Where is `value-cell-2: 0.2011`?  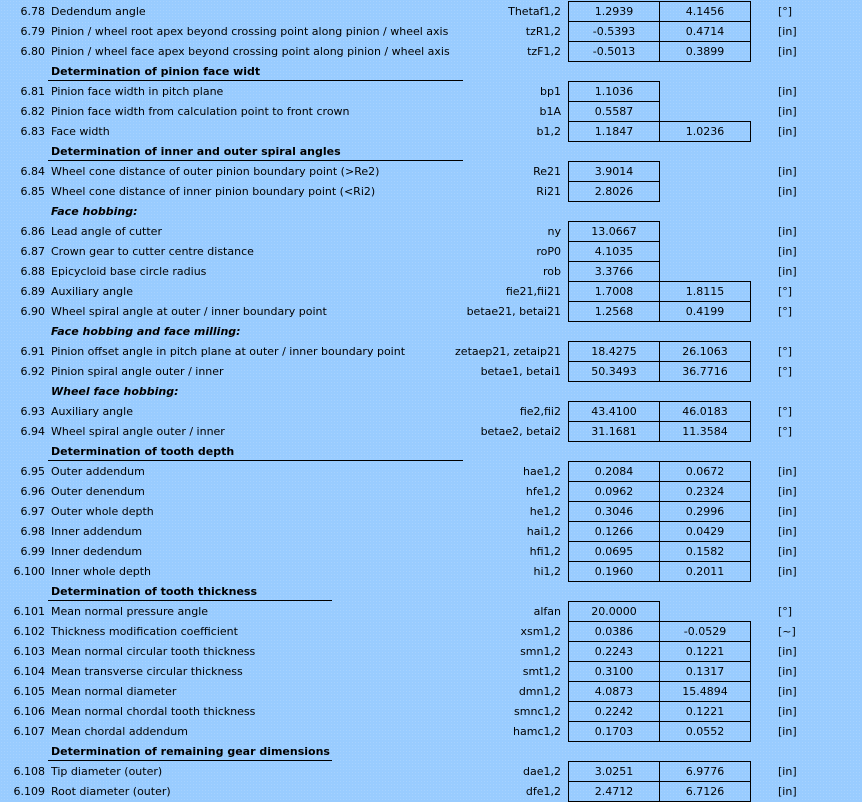
value-cell-2: 0.2011 is located at coordinates (705, 571).